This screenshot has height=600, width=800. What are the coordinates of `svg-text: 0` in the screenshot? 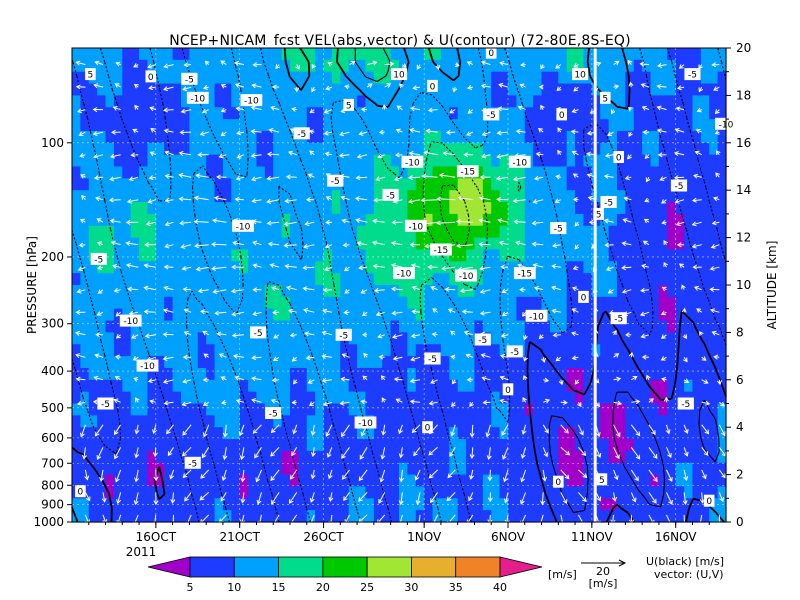 It's located at (433, 87).